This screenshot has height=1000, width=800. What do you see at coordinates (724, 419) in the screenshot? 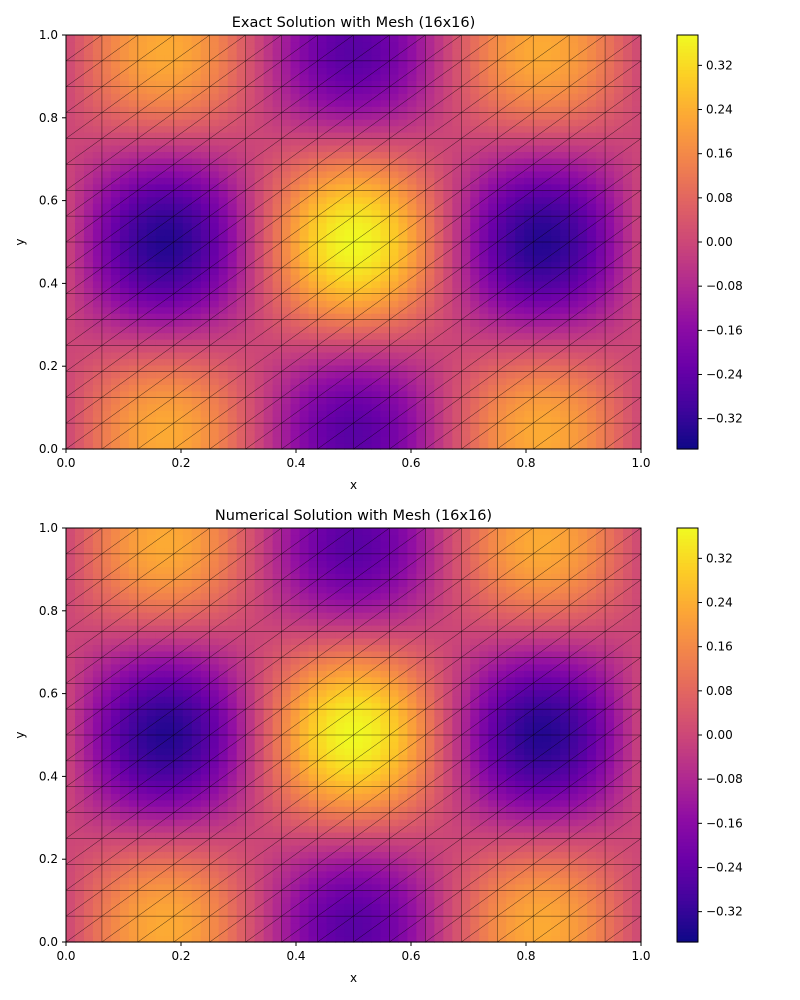
I see `colorbar-tick-label: −0.32` at bounding box center [724, 419].